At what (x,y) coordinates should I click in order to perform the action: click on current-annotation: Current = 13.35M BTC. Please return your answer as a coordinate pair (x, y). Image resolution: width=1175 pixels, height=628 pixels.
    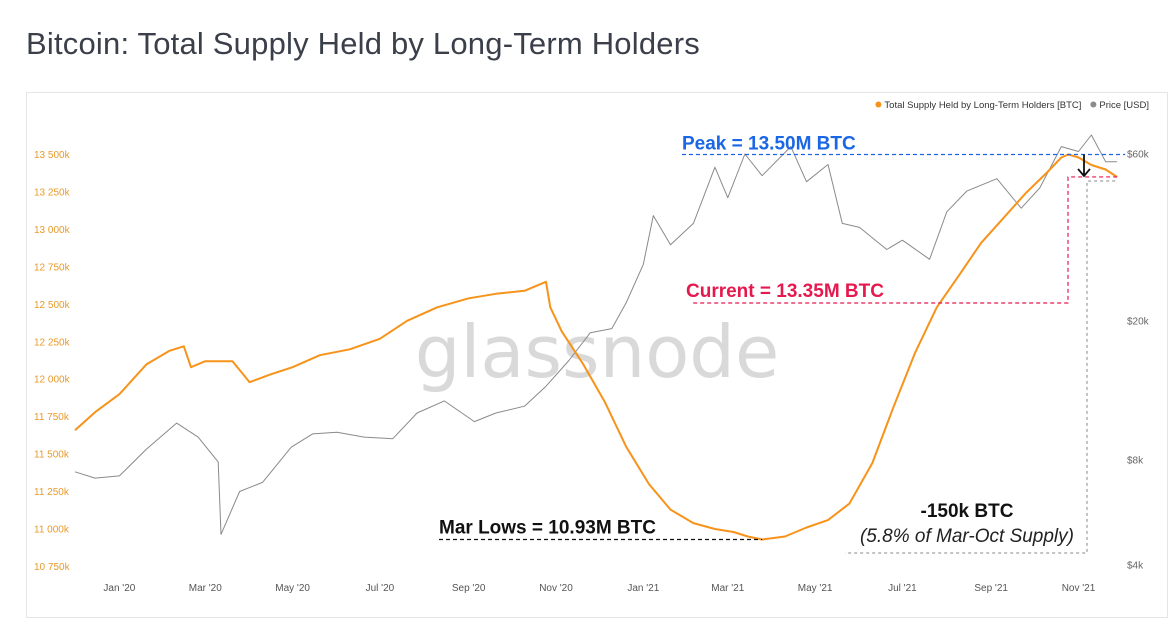
    Looking at the image, I should click on (785, 291).